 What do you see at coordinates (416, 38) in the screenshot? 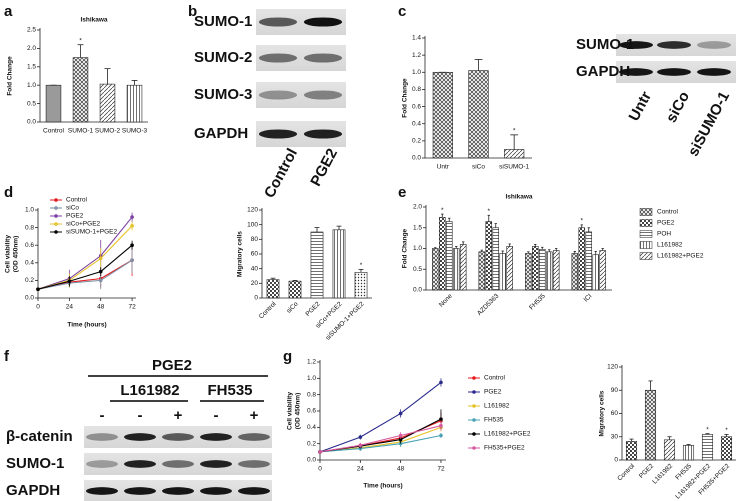
I see `y-tick-label: 1.4` at bounding box center [416, 38].